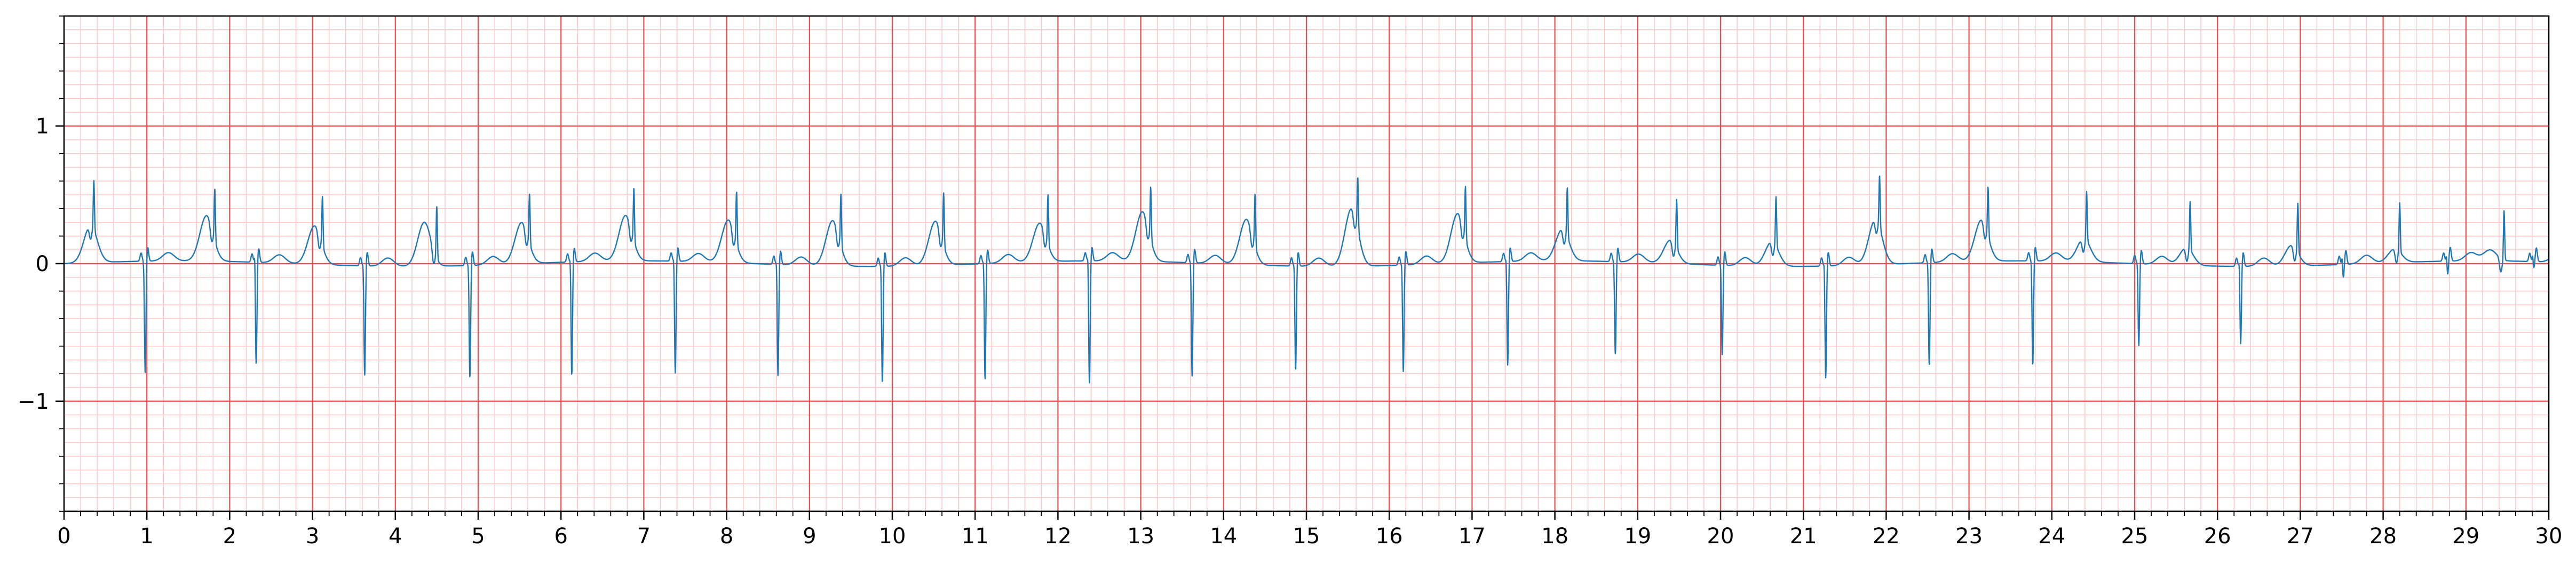  What do you see at coordinates (561, 536) in the screenshot?
I see `x-tick-label: 6` at bounding box center [561, 536].